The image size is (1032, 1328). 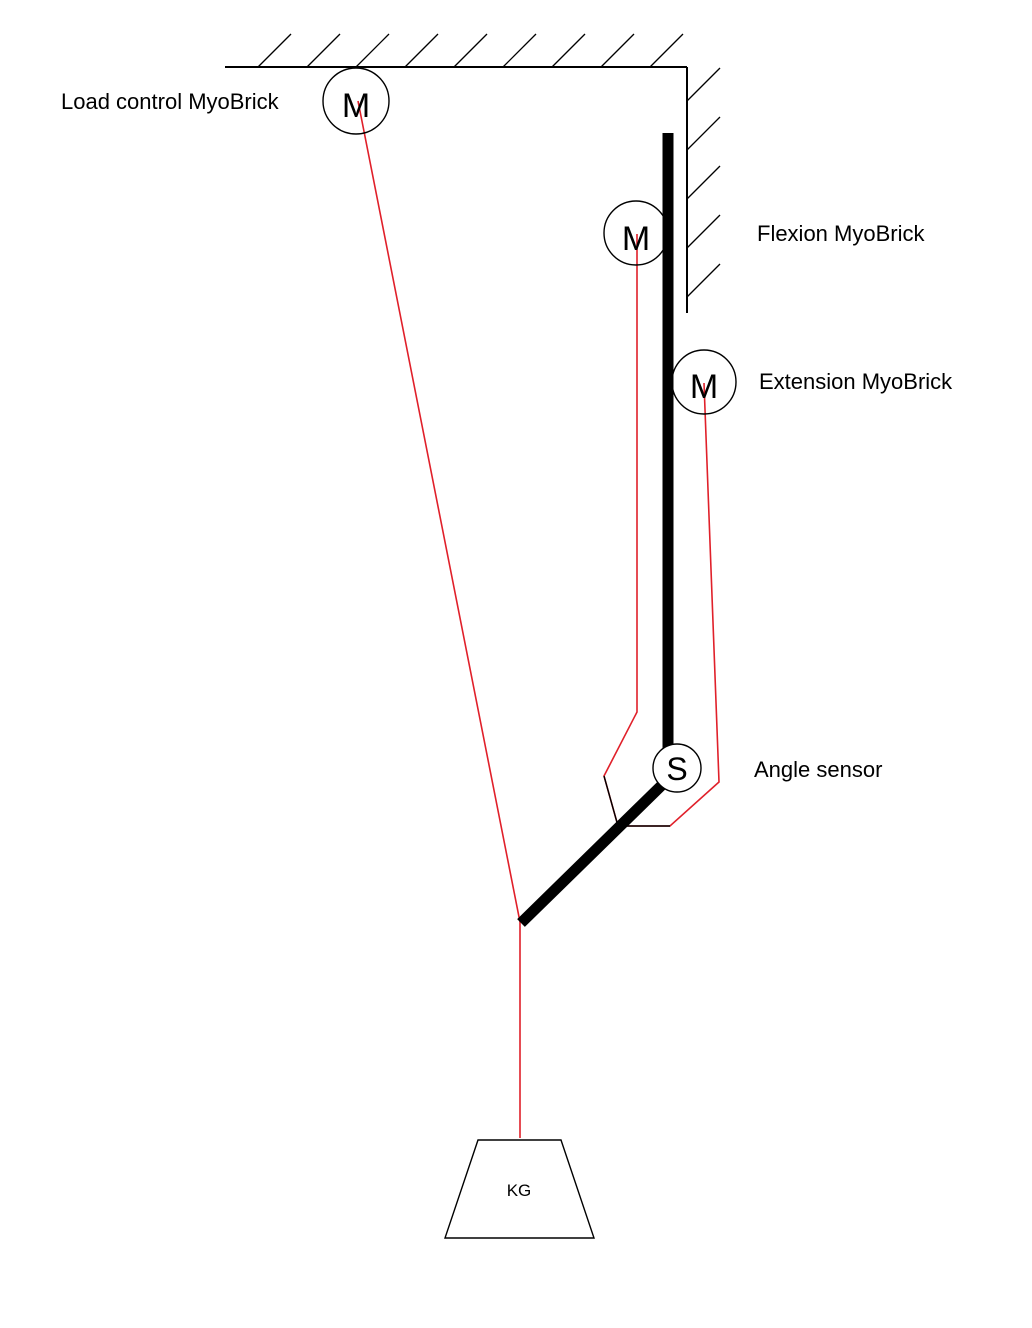 I want to click on load-control-motor: M, so click(x=356, y=101).